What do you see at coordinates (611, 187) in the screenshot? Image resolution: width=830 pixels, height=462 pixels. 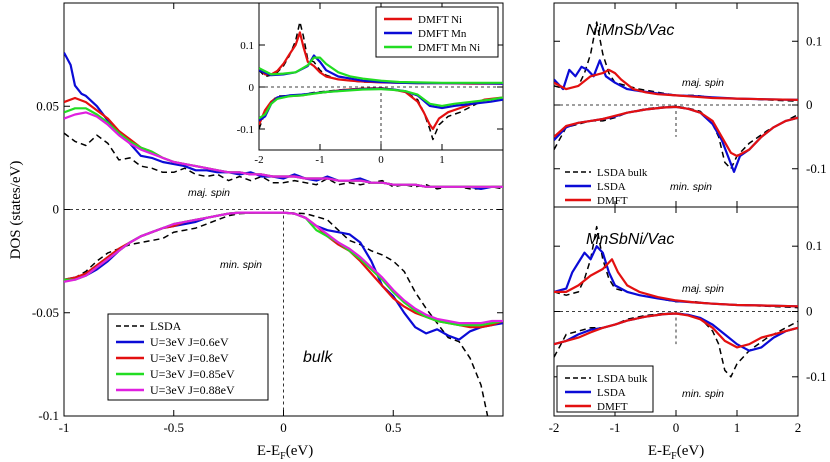 I see `nimnsb-legend-label-1: LSDA` at bounding box center [611, 187].